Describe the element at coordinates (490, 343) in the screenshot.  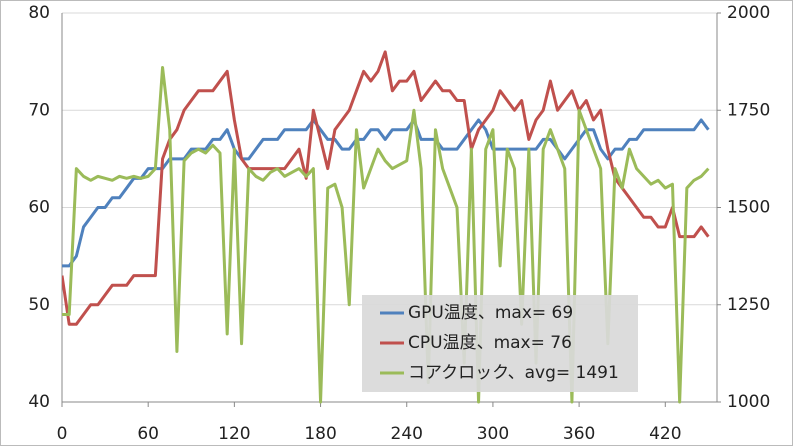
I see `legend-label: CPU温度、max= 76` at that location.